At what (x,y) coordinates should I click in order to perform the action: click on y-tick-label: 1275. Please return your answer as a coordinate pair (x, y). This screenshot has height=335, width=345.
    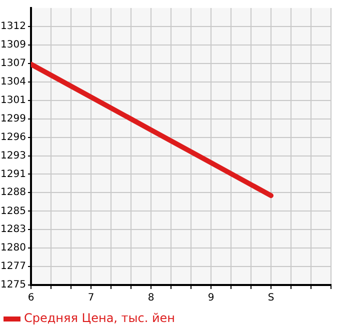
    Looking at the image, I should click on (13, 285).